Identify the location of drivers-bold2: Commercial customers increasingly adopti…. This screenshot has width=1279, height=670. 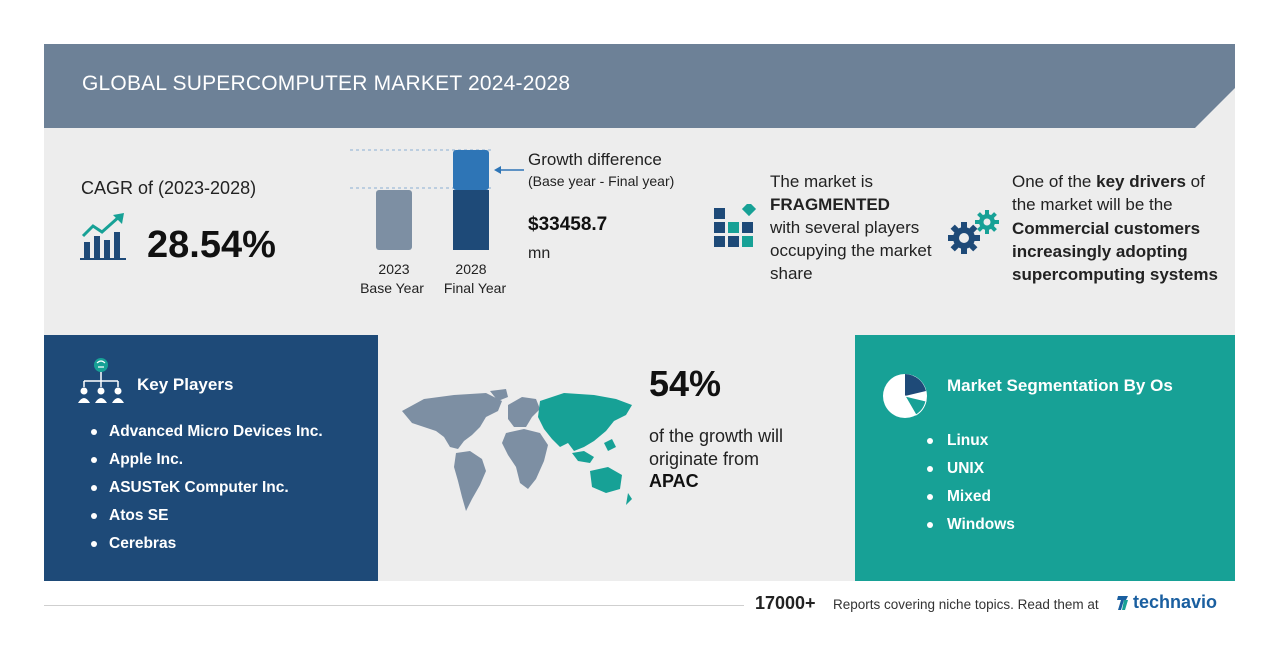
(1115, 251).